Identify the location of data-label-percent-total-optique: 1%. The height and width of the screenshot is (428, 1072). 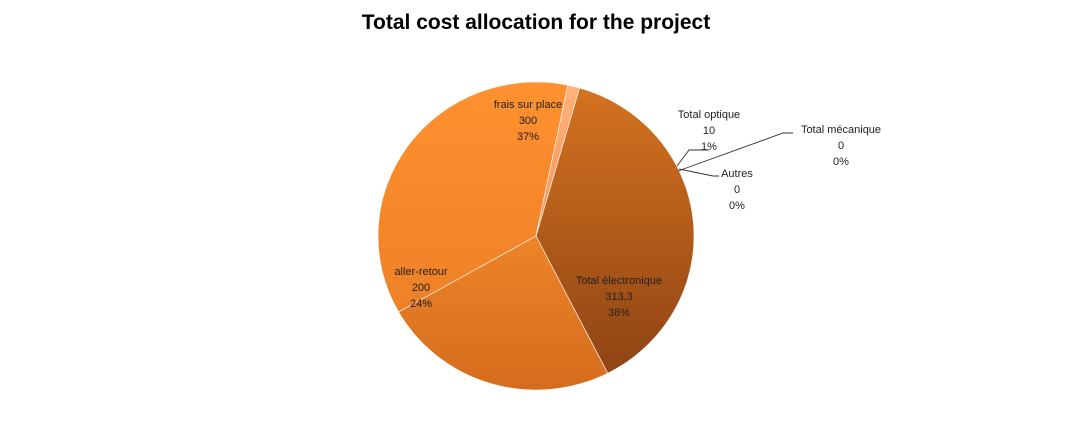
(709, 147).